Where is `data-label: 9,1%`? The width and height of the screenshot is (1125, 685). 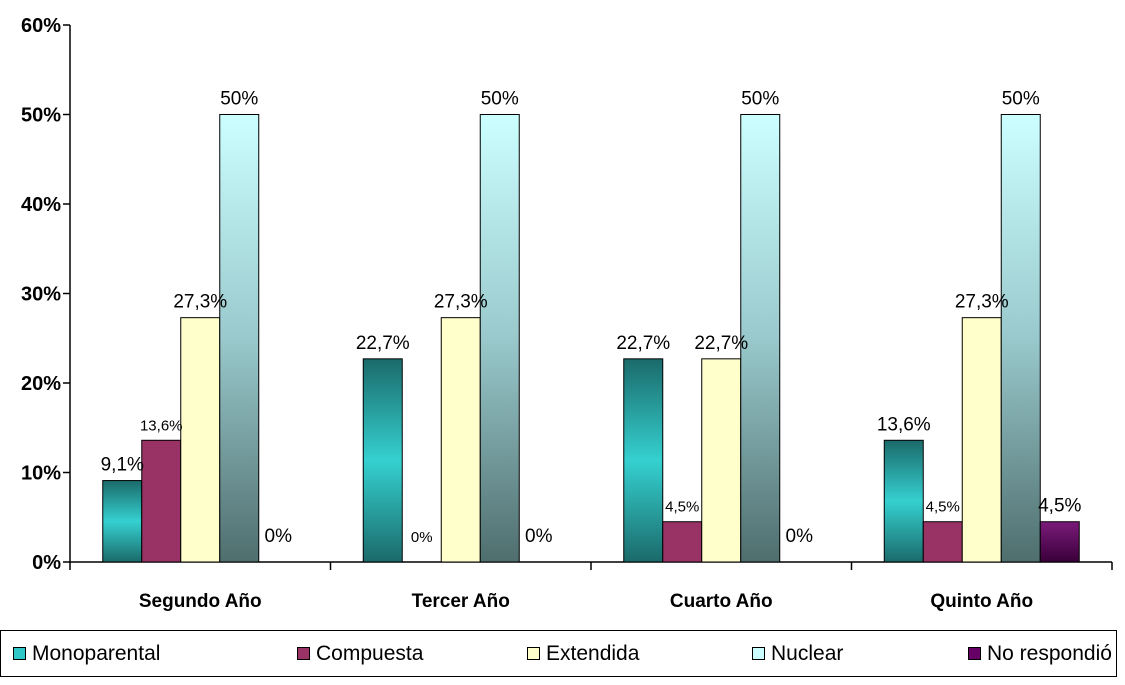
data-label: 9,1% is located at coordinates (122, 465).